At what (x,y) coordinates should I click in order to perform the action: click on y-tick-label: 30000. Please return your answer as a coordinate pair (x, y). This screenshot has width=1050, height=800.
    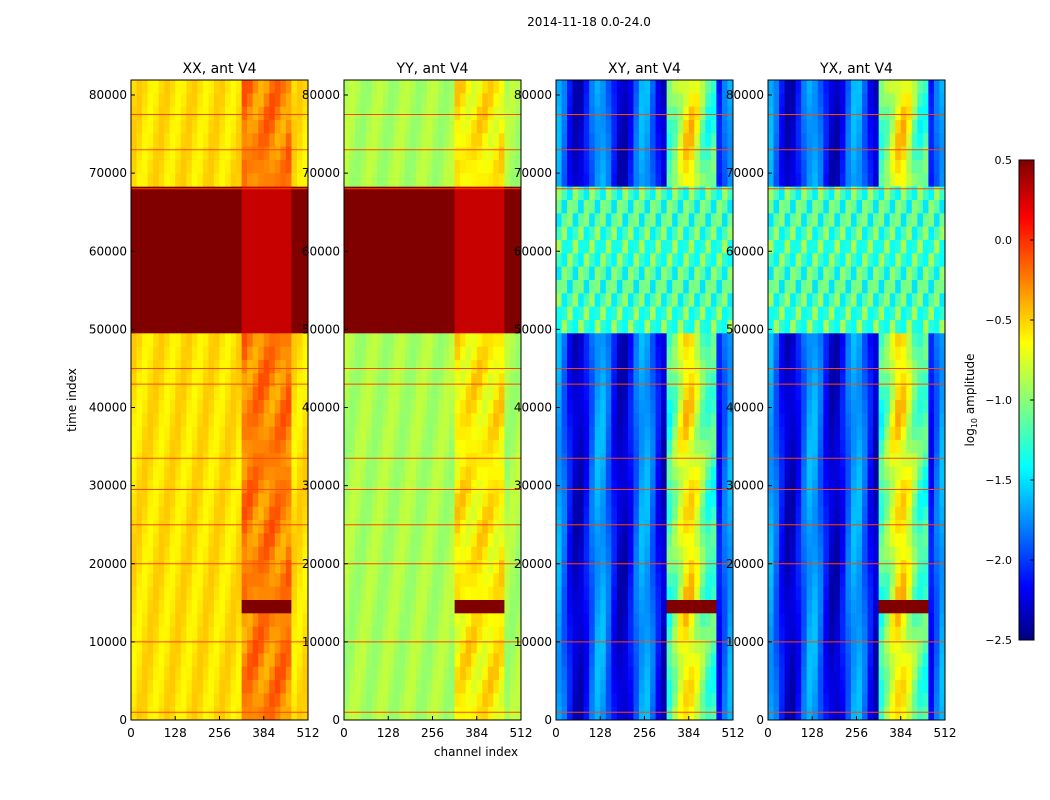
    Looking at the image, I should click on (108, 486).